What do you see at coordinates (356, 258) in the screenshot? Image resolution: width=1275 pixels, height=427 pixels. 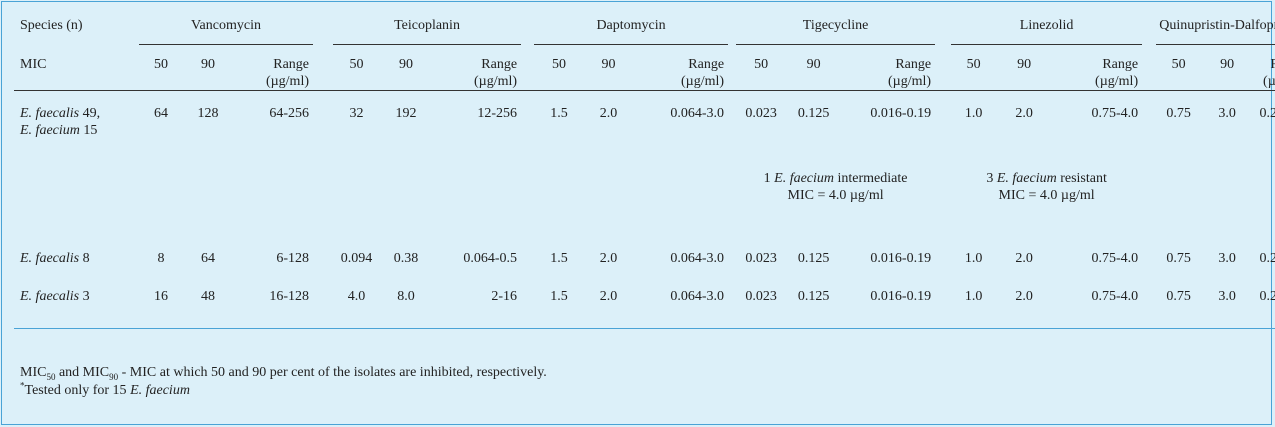 I see `mic50-cell: 0.094` at bounding box center [356, 258].